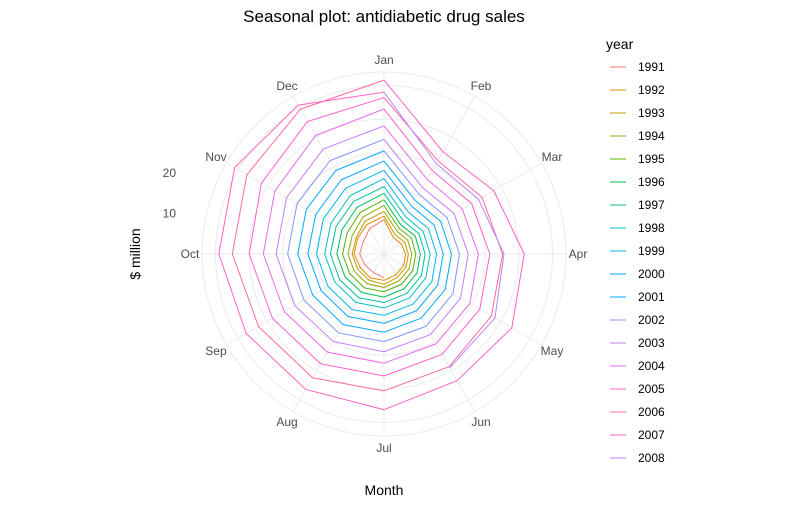  I want to click on legend-label-1995: 1995, so click(651, 159).